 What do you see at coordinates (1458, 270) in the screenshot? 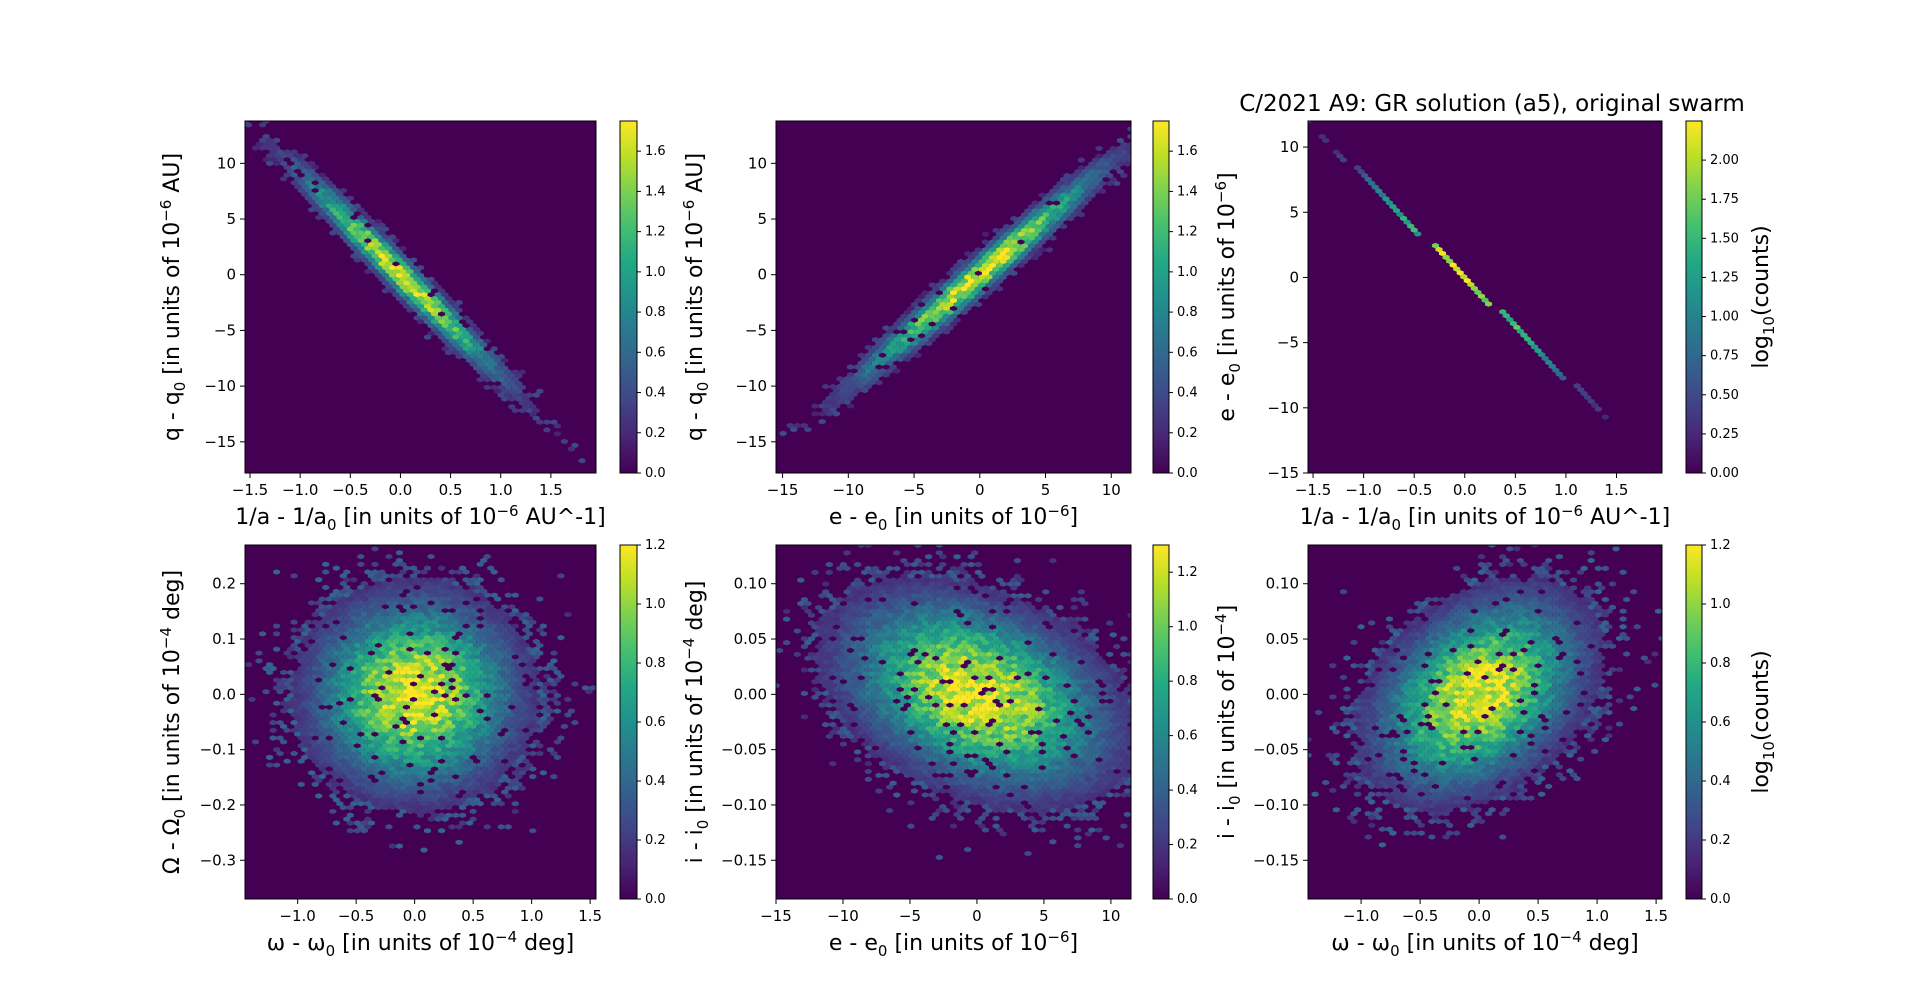
I see `hexbin-cells` at bounding box center [1458, 270].